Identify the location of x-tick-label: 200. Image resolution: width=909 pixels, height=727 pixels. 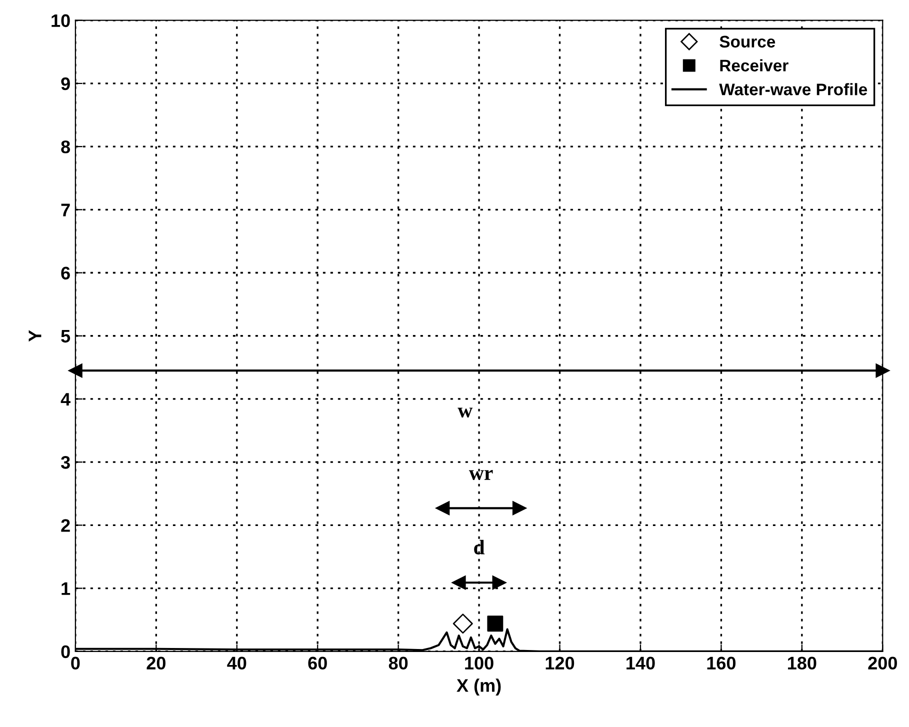
(882, 663).